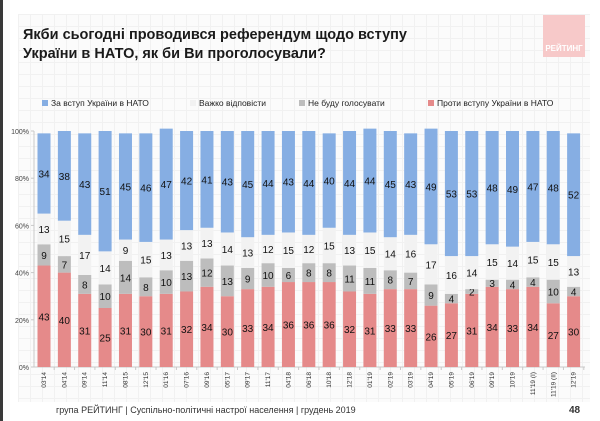 The width and height of the screenshot is (600, 421). I want to click on rating-logo: РЕЙТИНГ, so click(564, 36).